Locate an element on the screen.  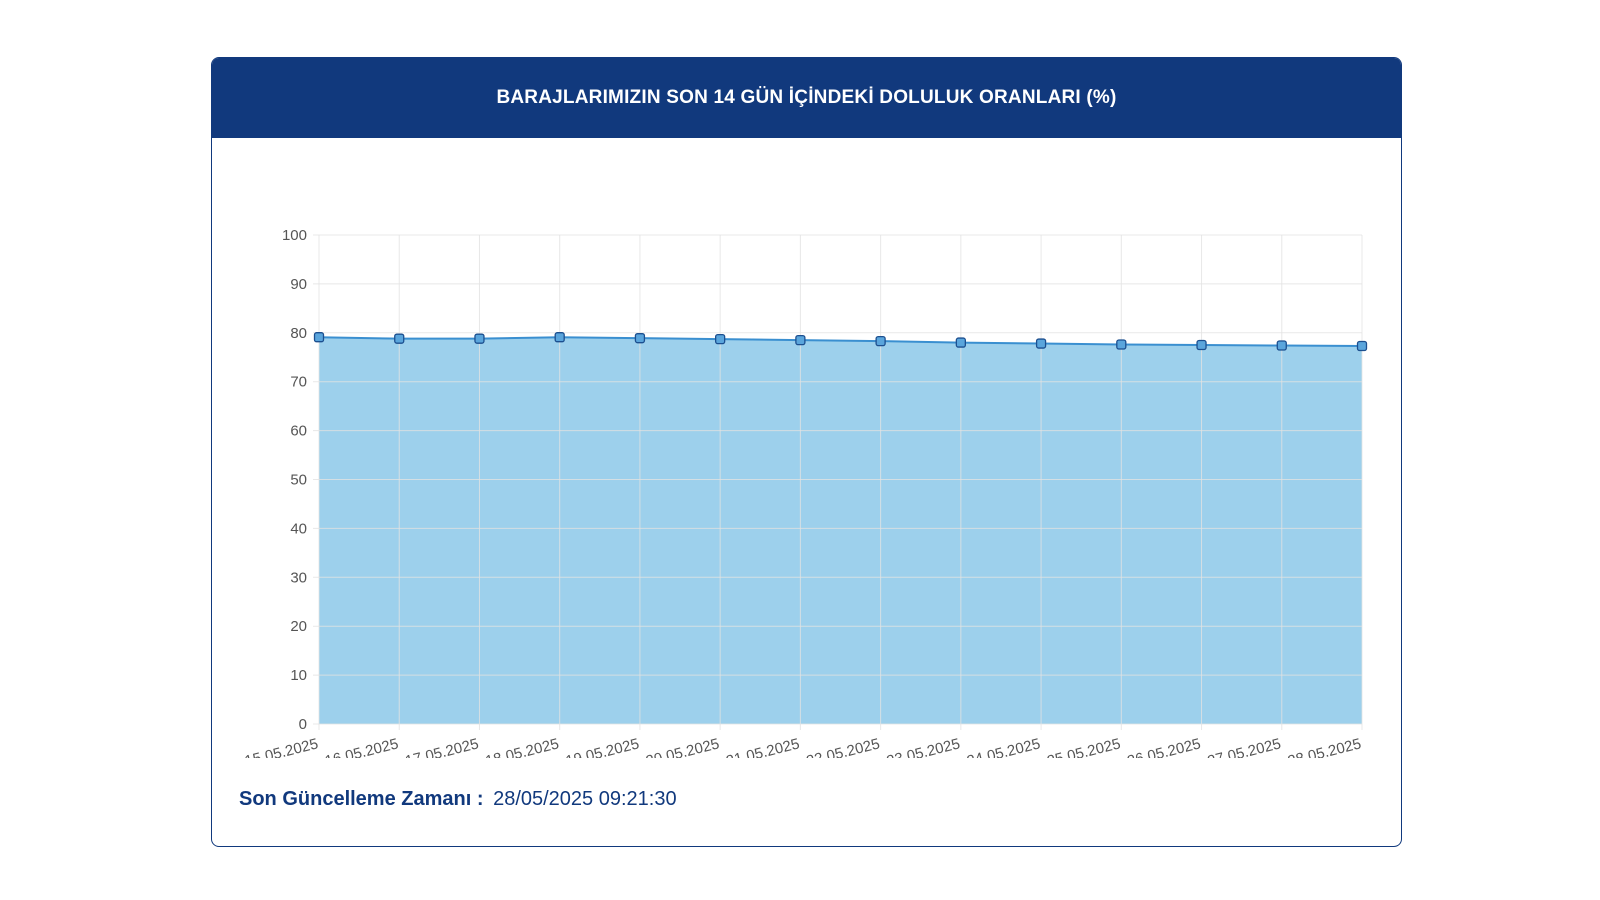
y-tick-label: 30 is located at coordinates (298, 577).